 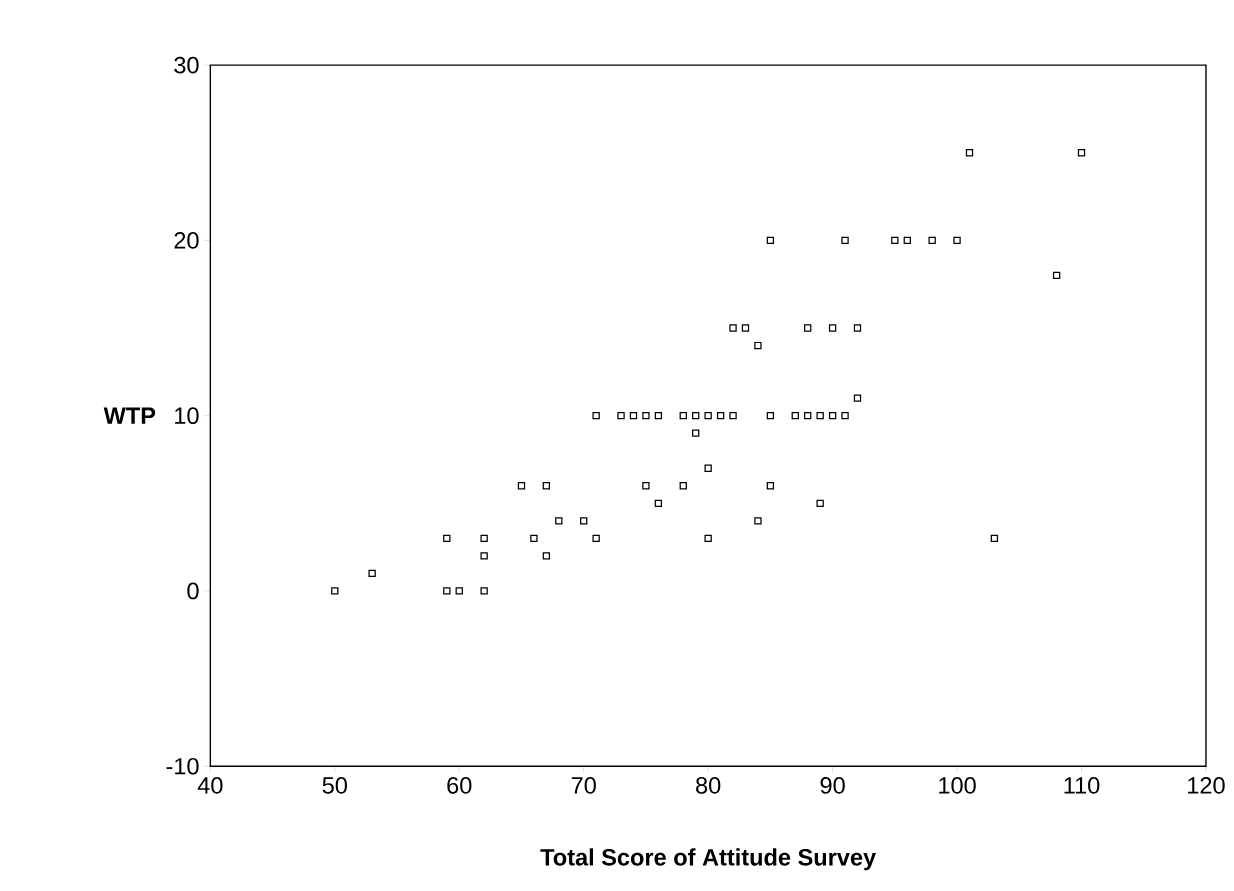 I want to click on x-tick-label: 50, so click(x=334, y=785).